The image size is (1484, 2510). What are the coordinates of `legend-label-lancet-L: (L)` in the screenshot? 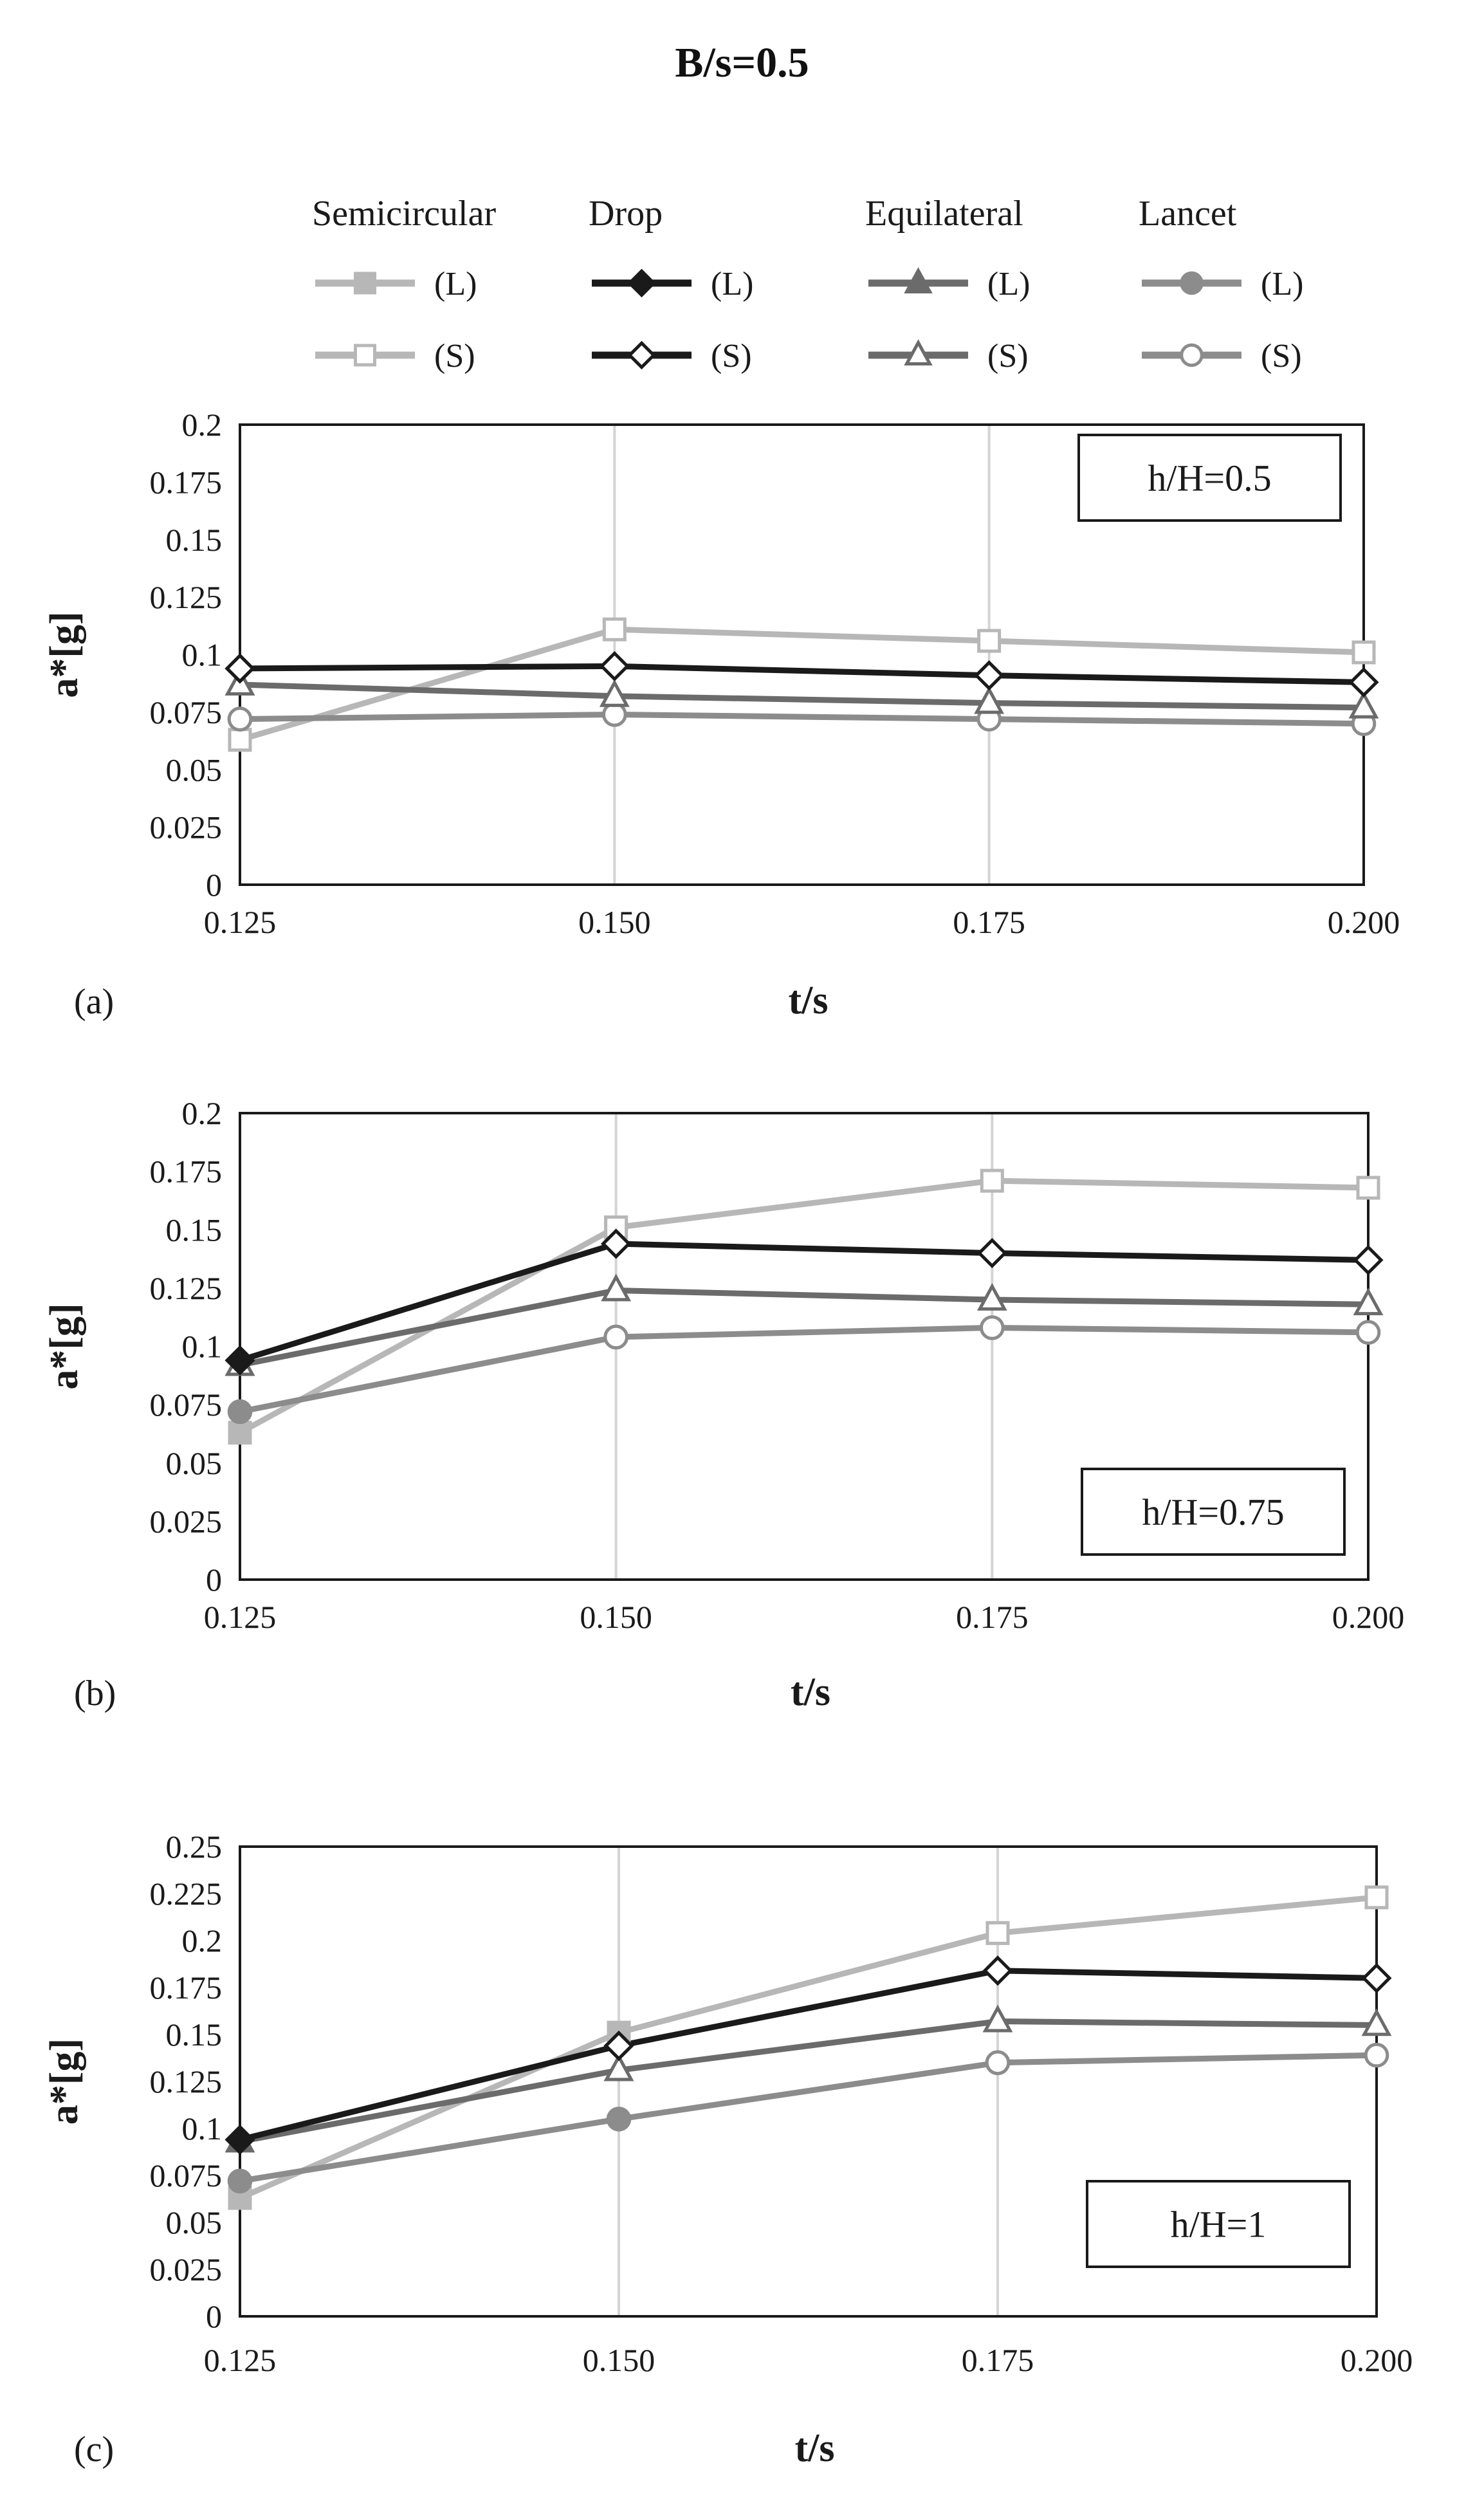 It's located at (1282, 284).